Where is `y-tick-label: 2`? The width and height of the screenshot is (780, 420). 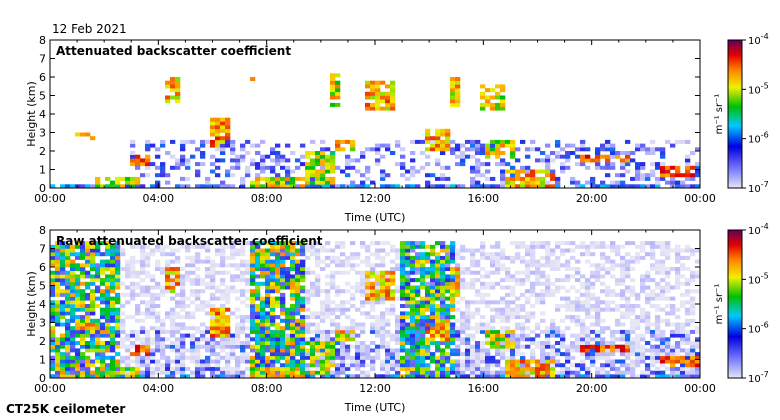 y-tick-label: 2 is located at coordinates (42, 341).